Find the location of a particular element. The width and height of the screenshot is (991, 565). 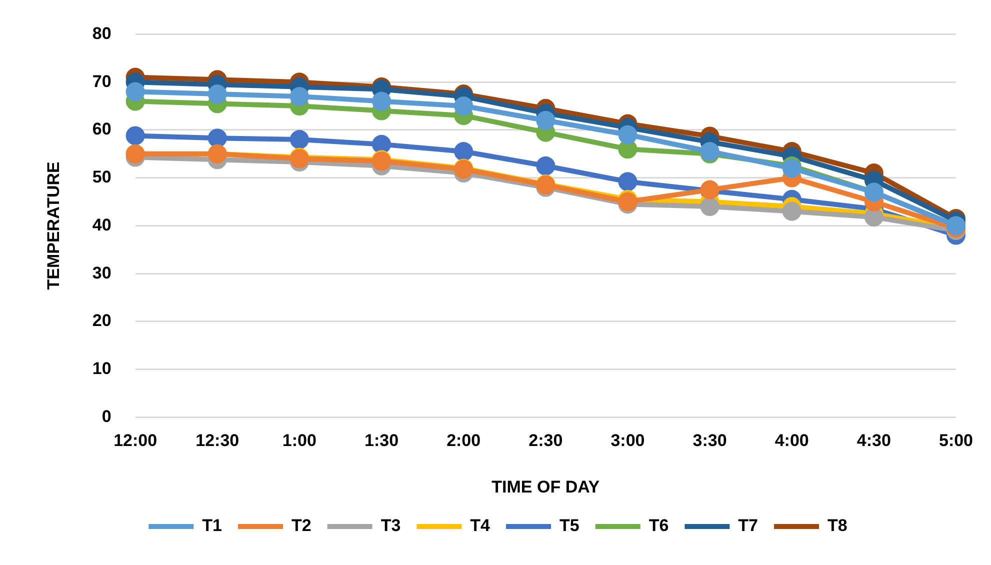

legend-label: T1 is located at coordinates (212, 526).